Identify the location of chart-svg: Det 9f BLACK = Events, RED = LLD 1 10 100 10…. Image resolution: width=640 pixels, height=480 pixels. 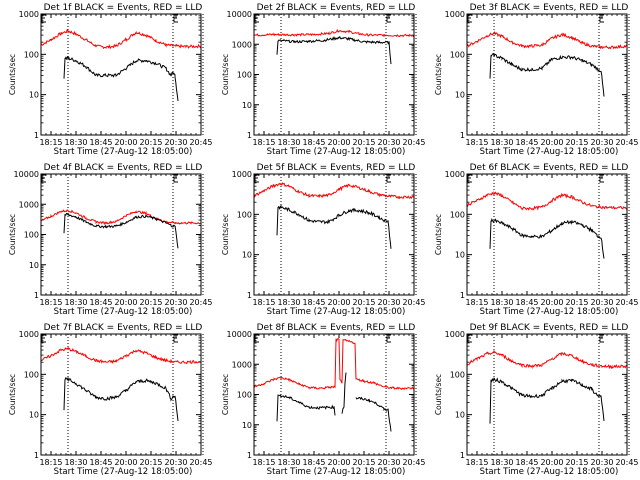
(536, 400).